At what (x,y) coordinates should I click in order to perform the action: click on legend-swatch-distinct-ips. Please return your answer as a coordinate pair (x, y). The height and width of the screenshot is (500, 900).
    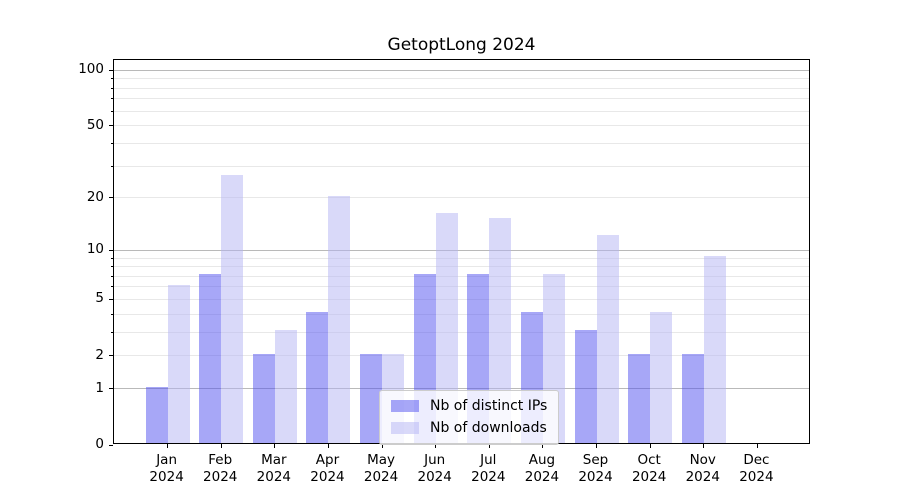
    Looking at the image, I should click on (405, 406).